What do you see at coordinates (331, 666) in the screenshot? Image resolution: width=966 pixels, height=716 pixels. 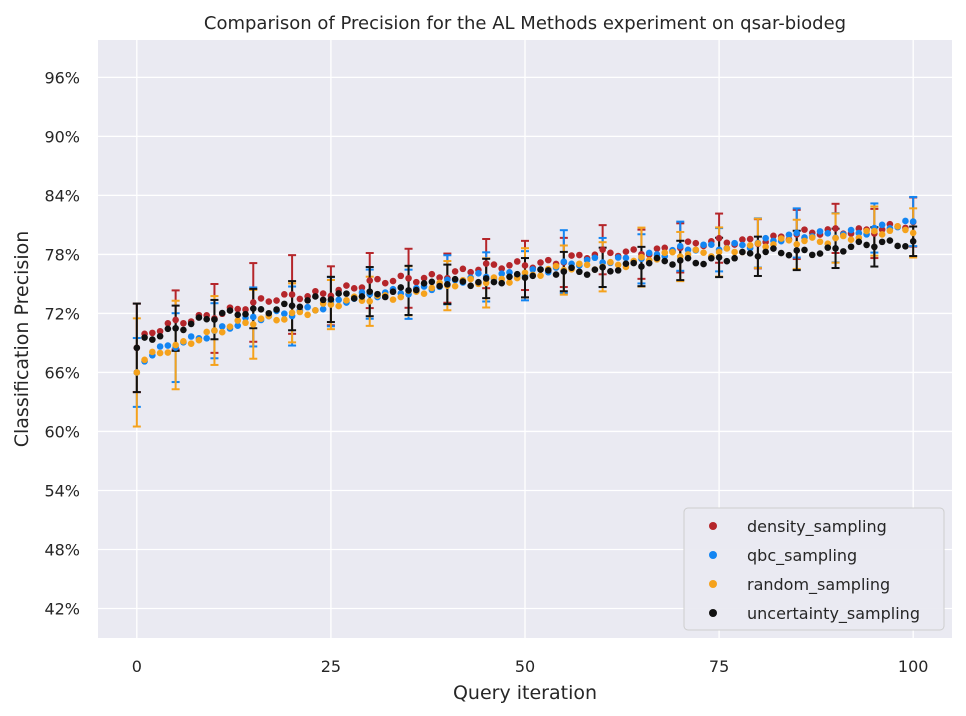 I see `x-tick-label: 25` at bounding box center [331, 666].